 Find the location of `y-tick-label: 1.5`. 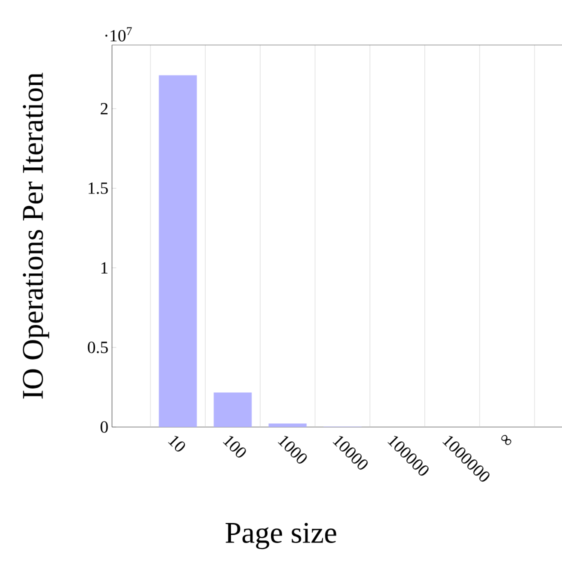

y-tick-label: 1.5 is located at coordinates (98, 188).